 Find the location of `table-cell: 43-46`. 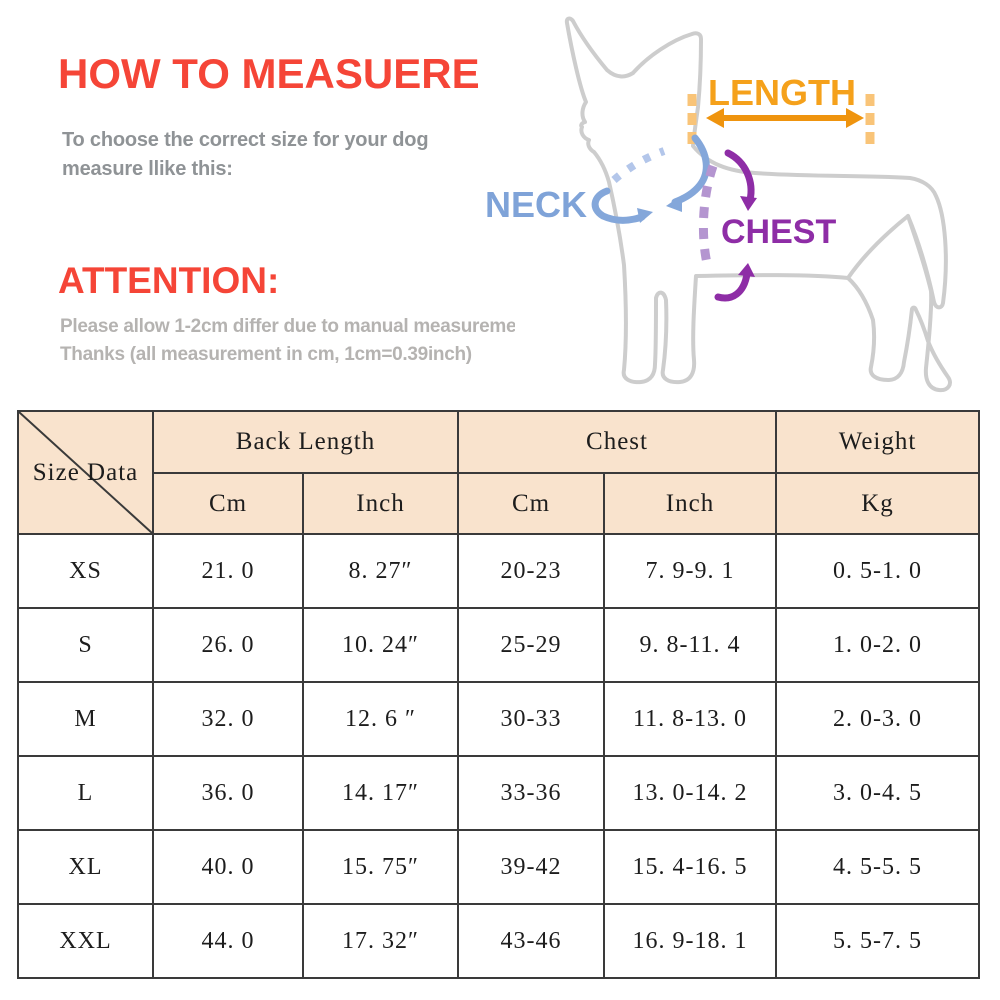

table-cell: 43-46 is located at coordinates (531, 941).